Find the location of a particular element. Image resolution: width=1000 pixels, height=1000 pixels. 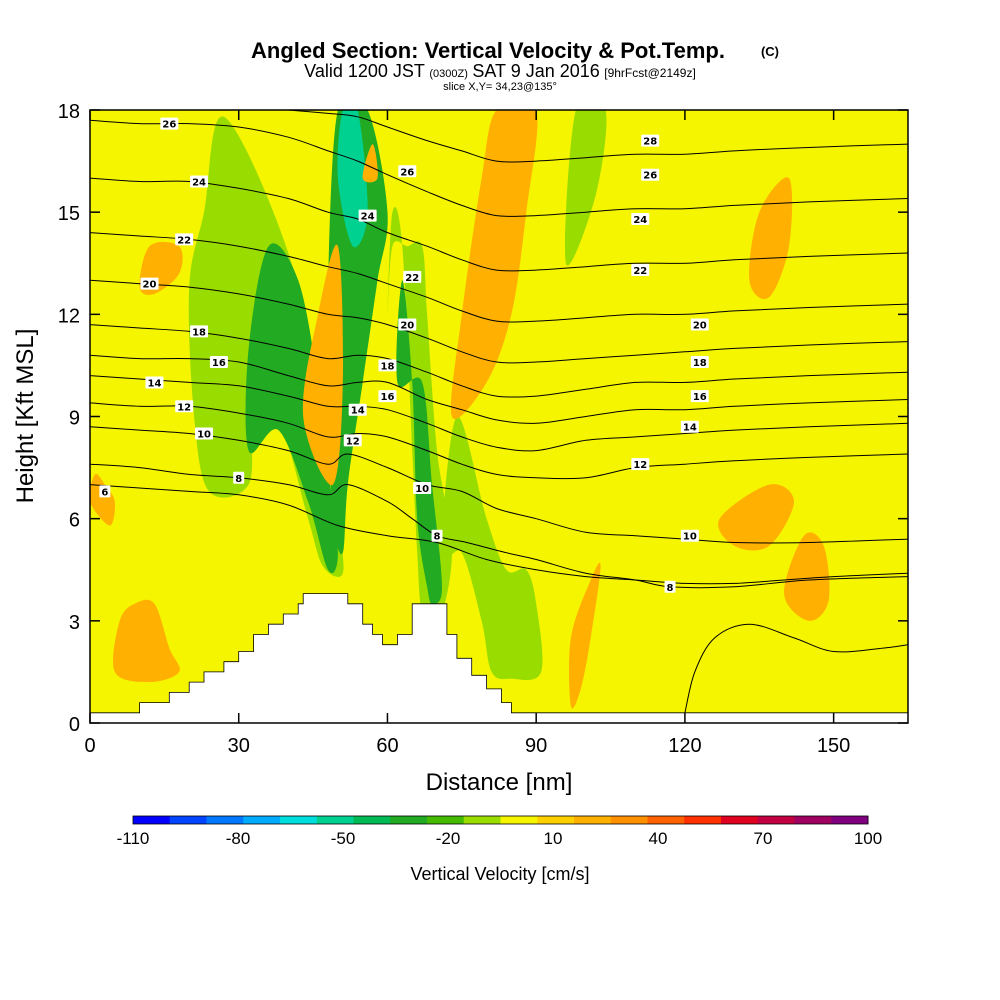

colorbar: -110 -80 -50 -20 10 40 70 100 is located at coordinates (499, 831).